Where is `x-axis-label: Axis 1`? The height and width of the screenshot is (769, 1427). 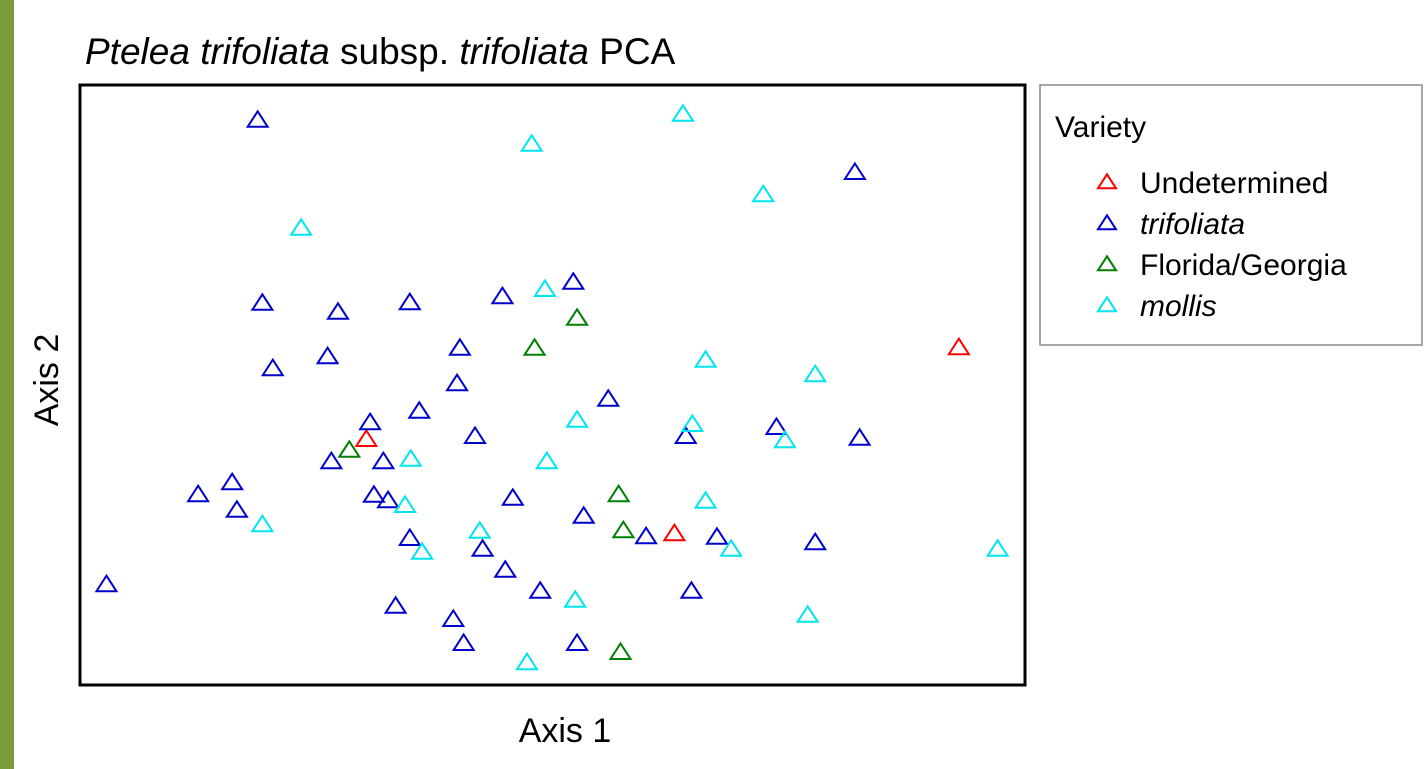 x-axis-label: Axis 1 is located at coordinates (565, 731).